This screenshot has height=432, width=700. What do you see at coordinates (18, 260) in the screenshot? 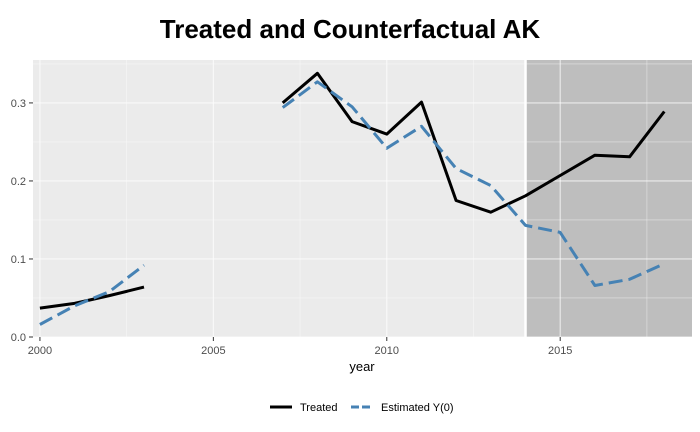
I see `y-tick-label: 0.1` at bounding box center [18, 260].